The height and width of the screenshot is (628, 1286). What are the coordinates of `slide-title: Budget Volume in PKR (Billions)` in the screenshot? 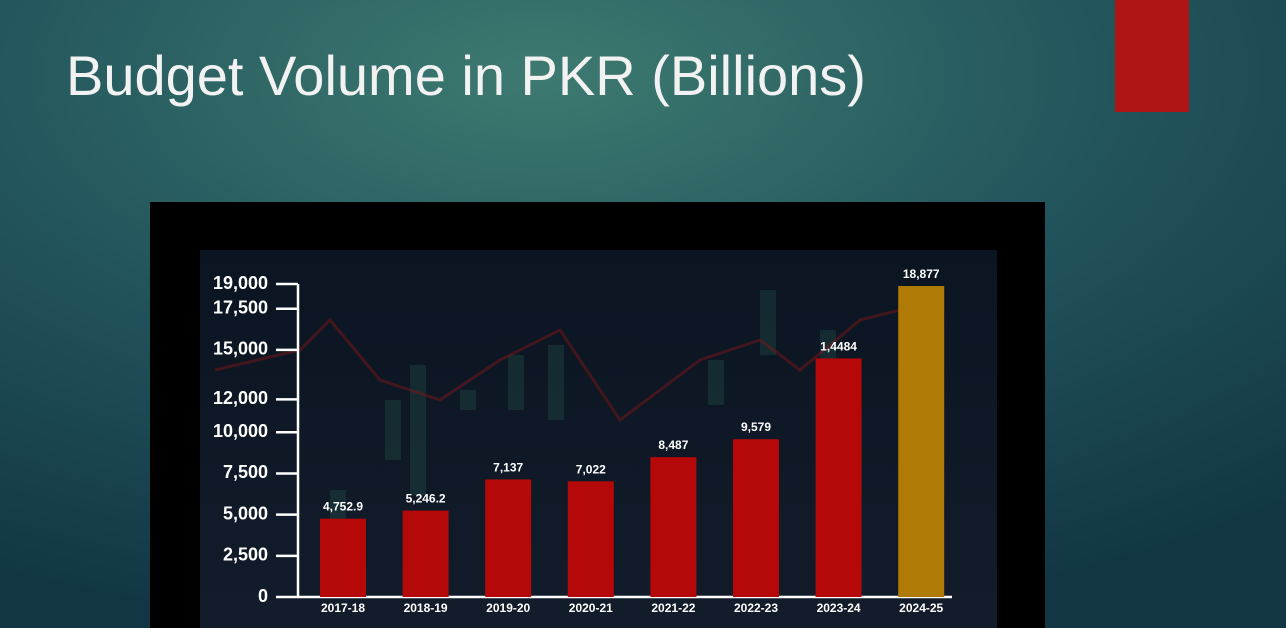 It's located at (466, 75).